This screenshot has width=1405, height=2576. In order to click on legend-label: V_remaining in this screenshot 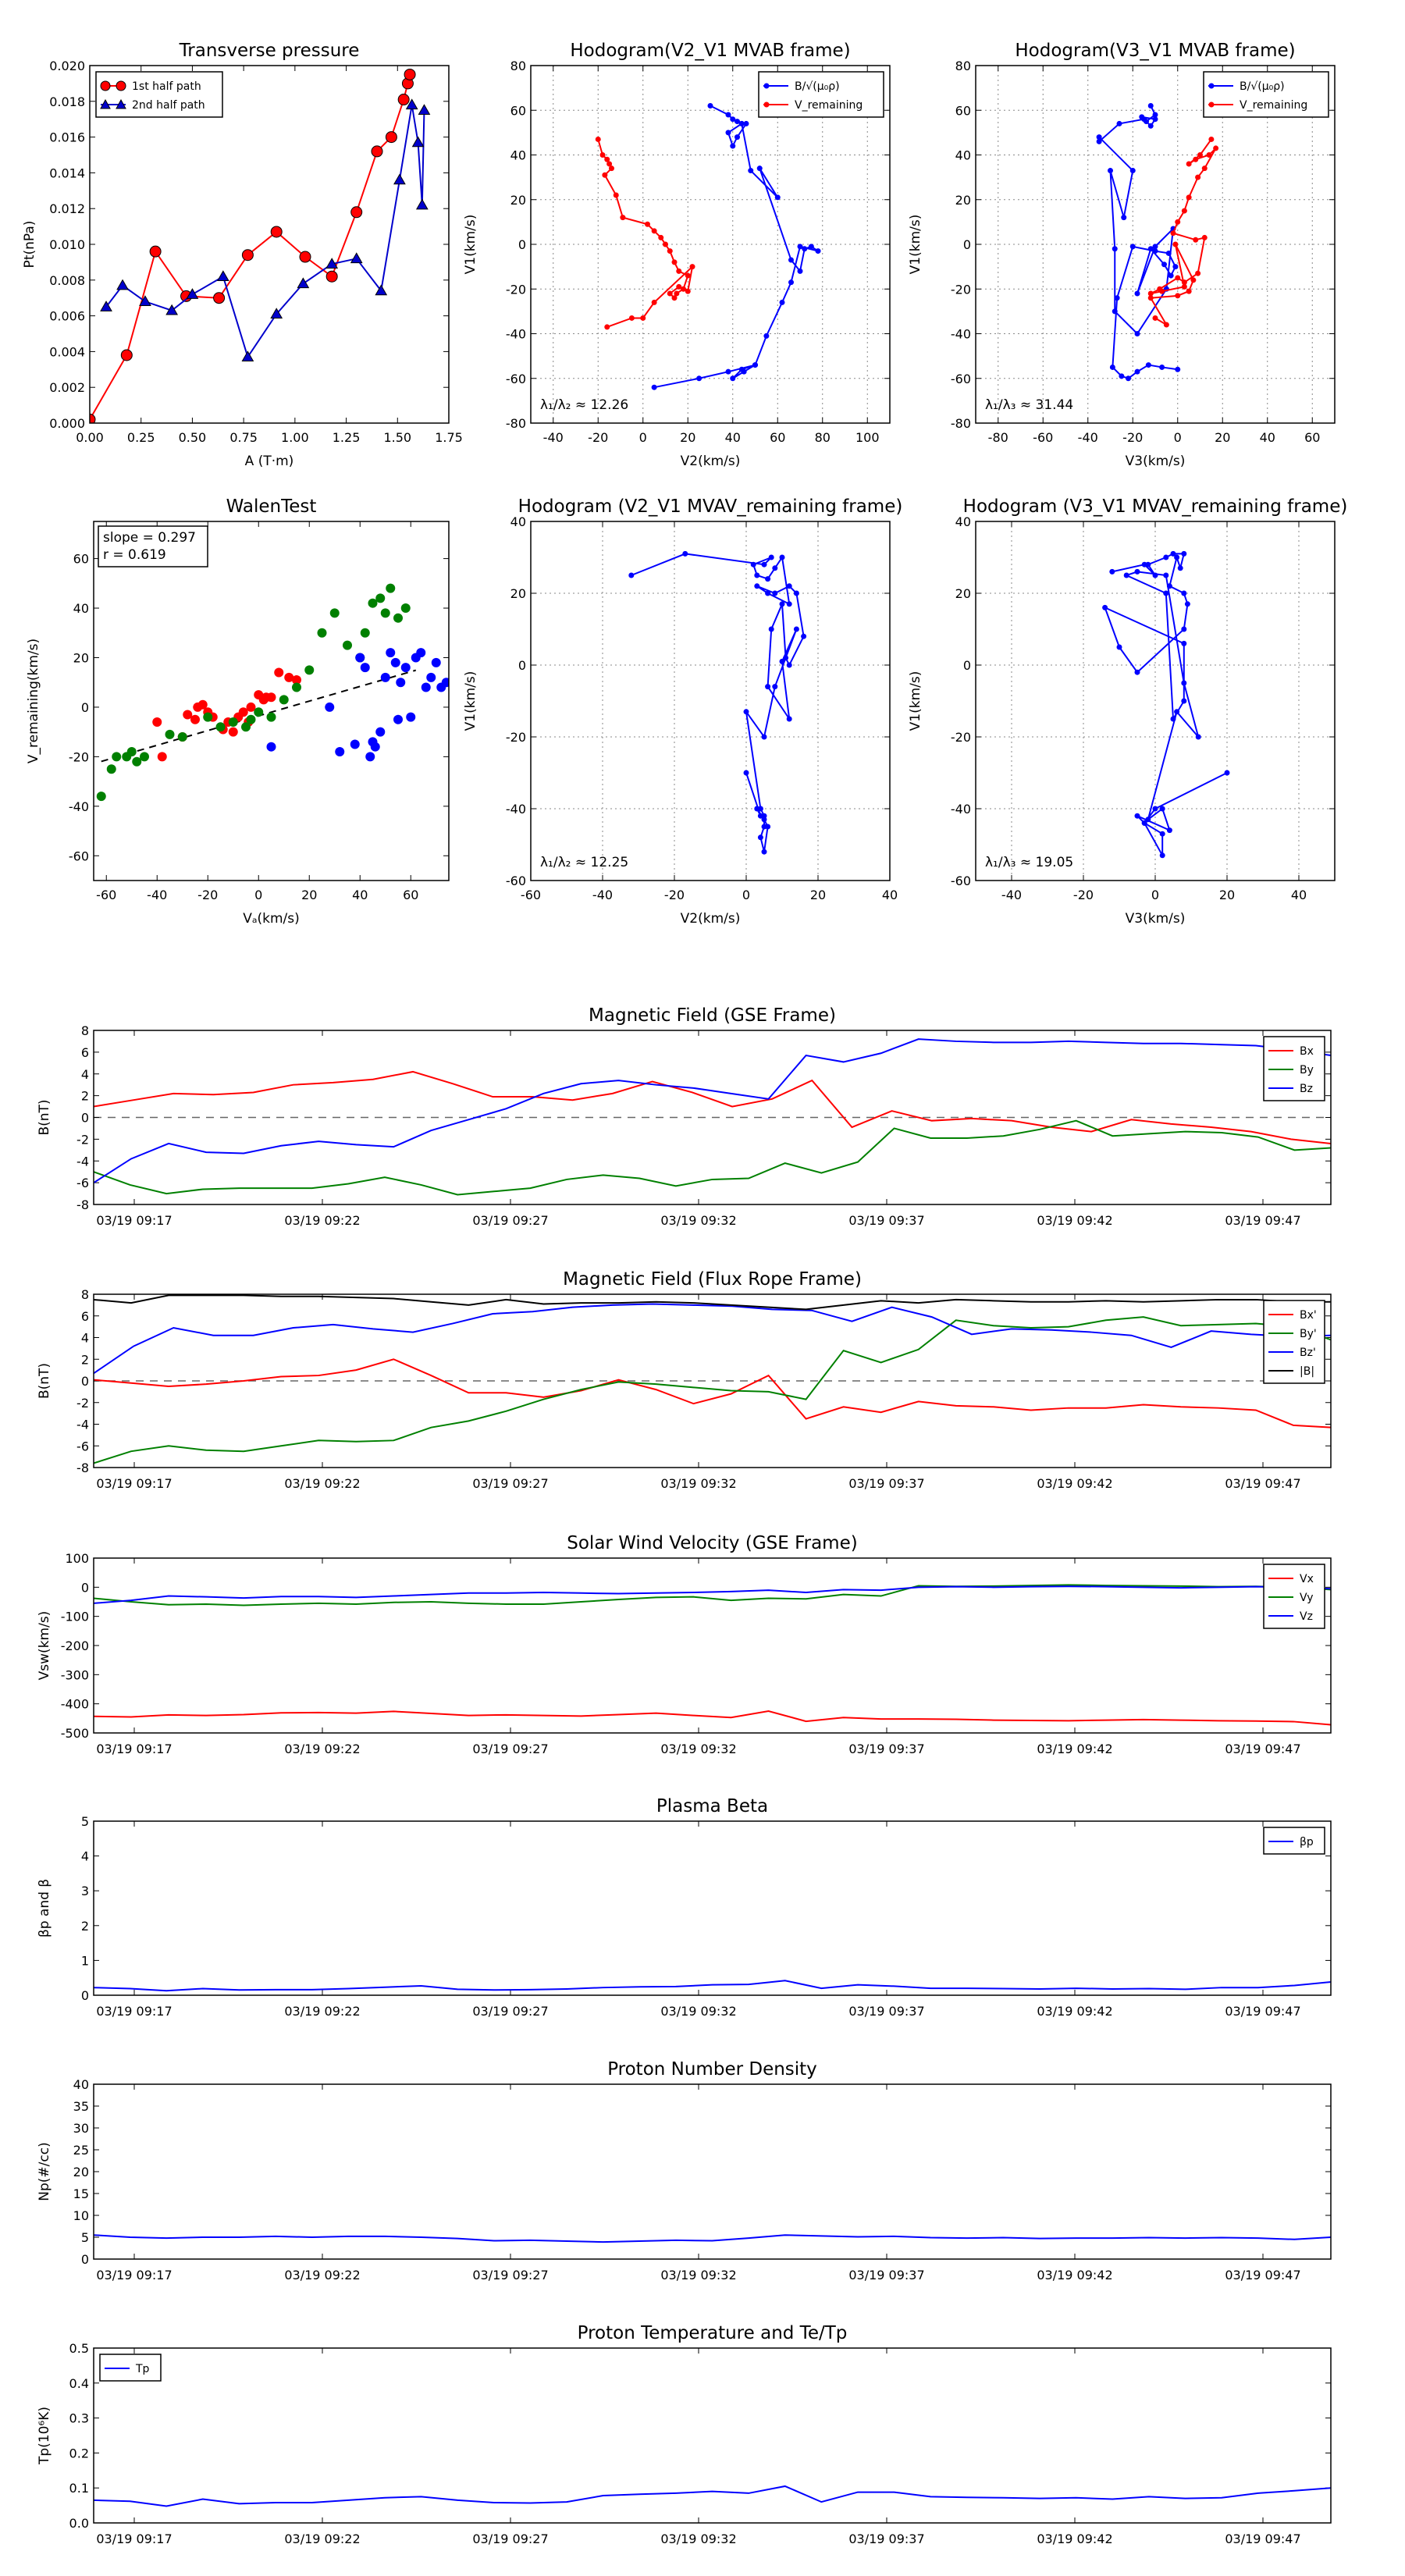, I will do `click(1274, 105)`.